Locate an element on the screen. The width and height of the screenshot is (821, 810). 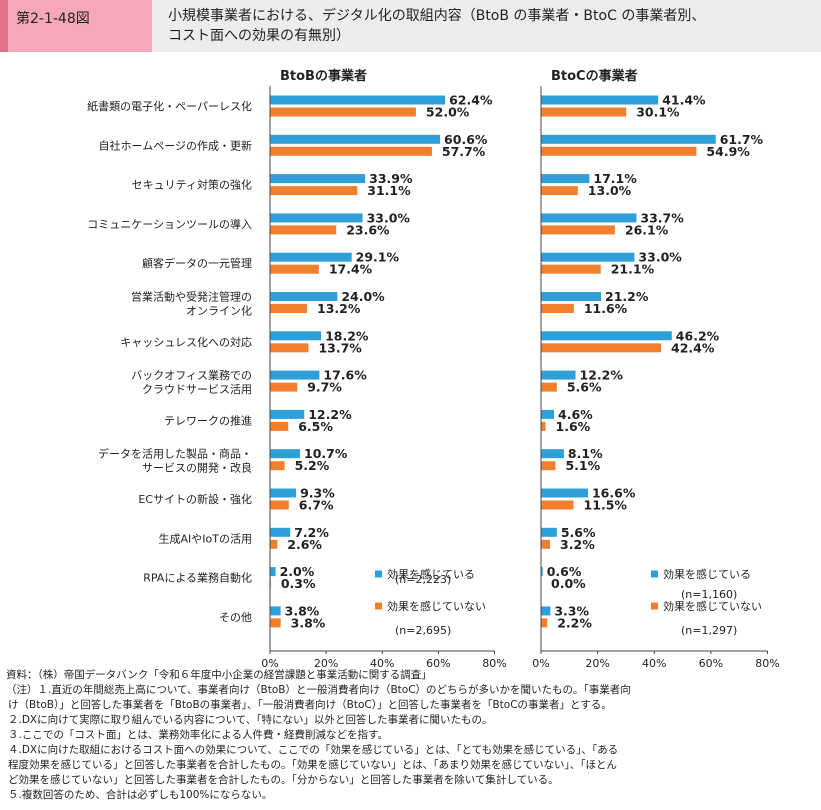
note-line: ５.複数回答のため、合計は必ずしも100%にならない。 is located at coordinates (140, 795).